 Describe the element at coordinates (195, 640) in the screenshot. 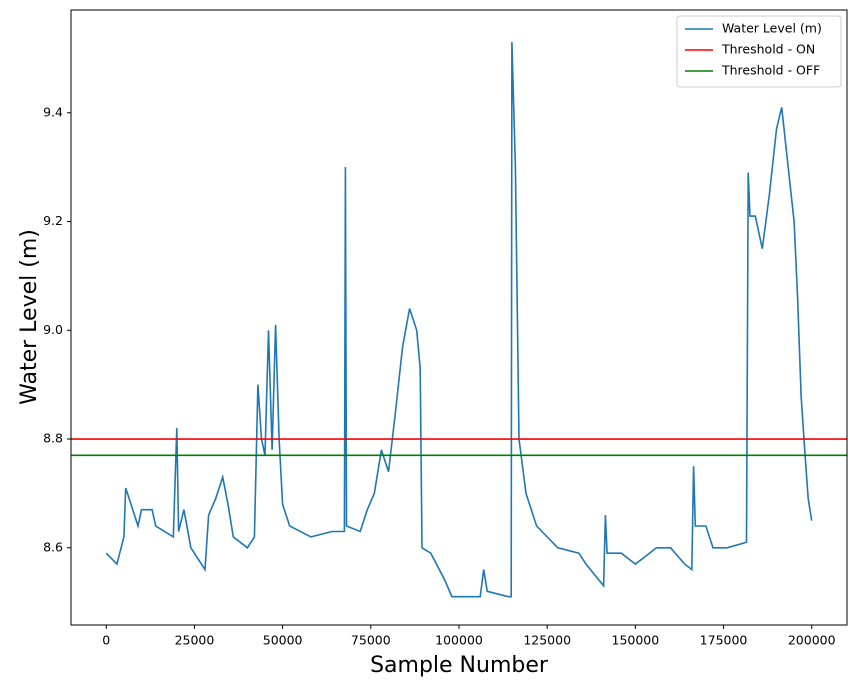

I see `x-tick-label: 25000` at that location.